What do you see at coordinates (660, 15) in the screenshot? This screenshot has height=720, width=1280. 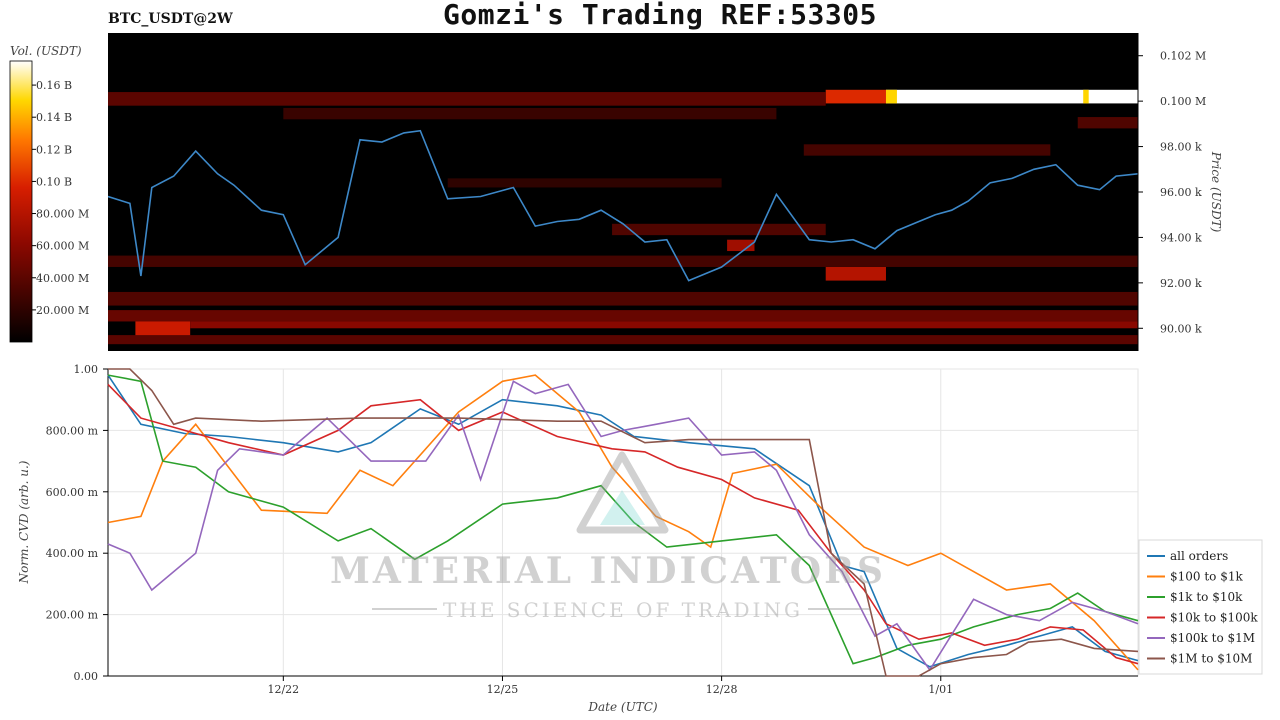 I see `chart-title: Gomzi's Trading REF:53305` at bounding box center [660, 15].